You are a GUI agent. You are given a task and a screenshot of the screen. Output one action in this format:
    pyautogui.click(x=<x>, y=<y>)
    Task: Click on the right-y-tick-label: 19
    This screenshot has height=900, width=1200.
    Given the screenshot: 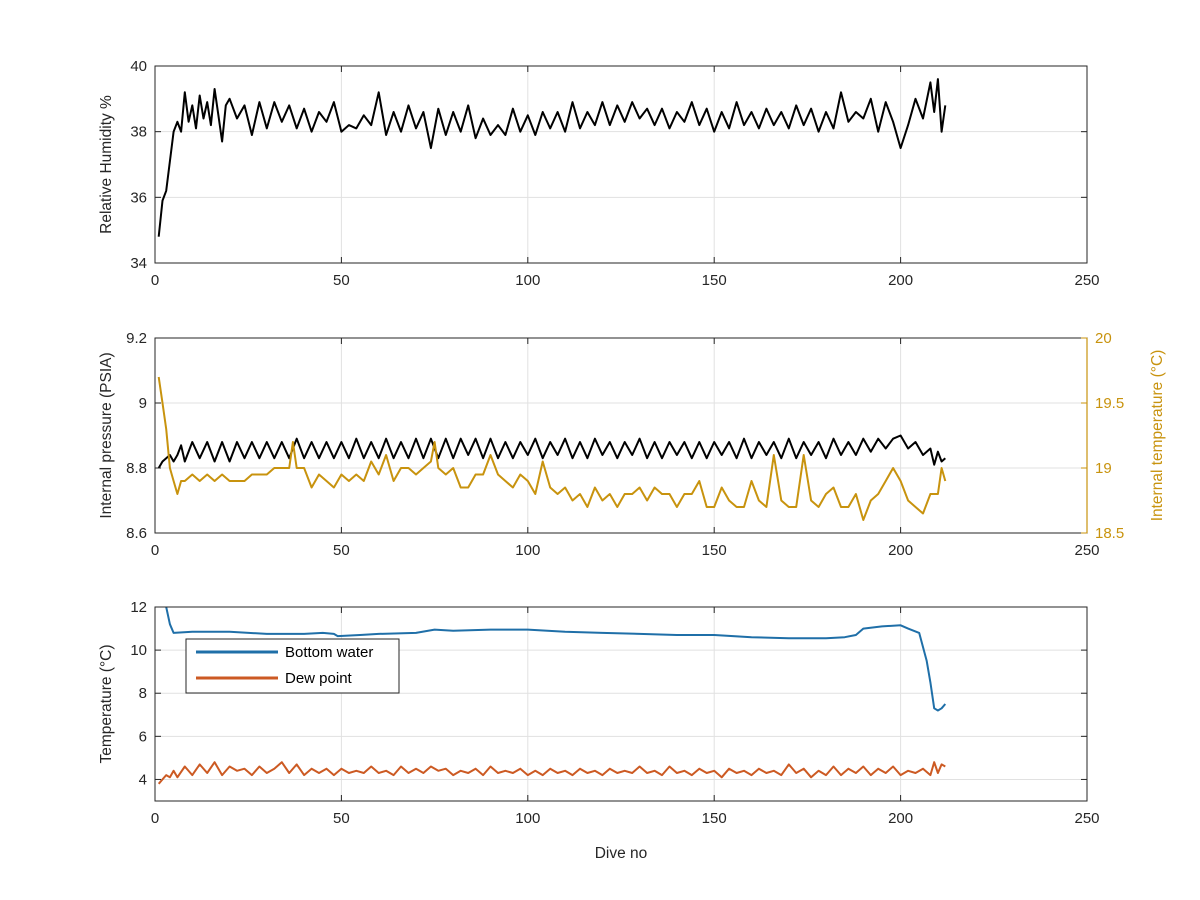 What is the action you would take?
    pyautogui.click(x=1103, y=468)
    